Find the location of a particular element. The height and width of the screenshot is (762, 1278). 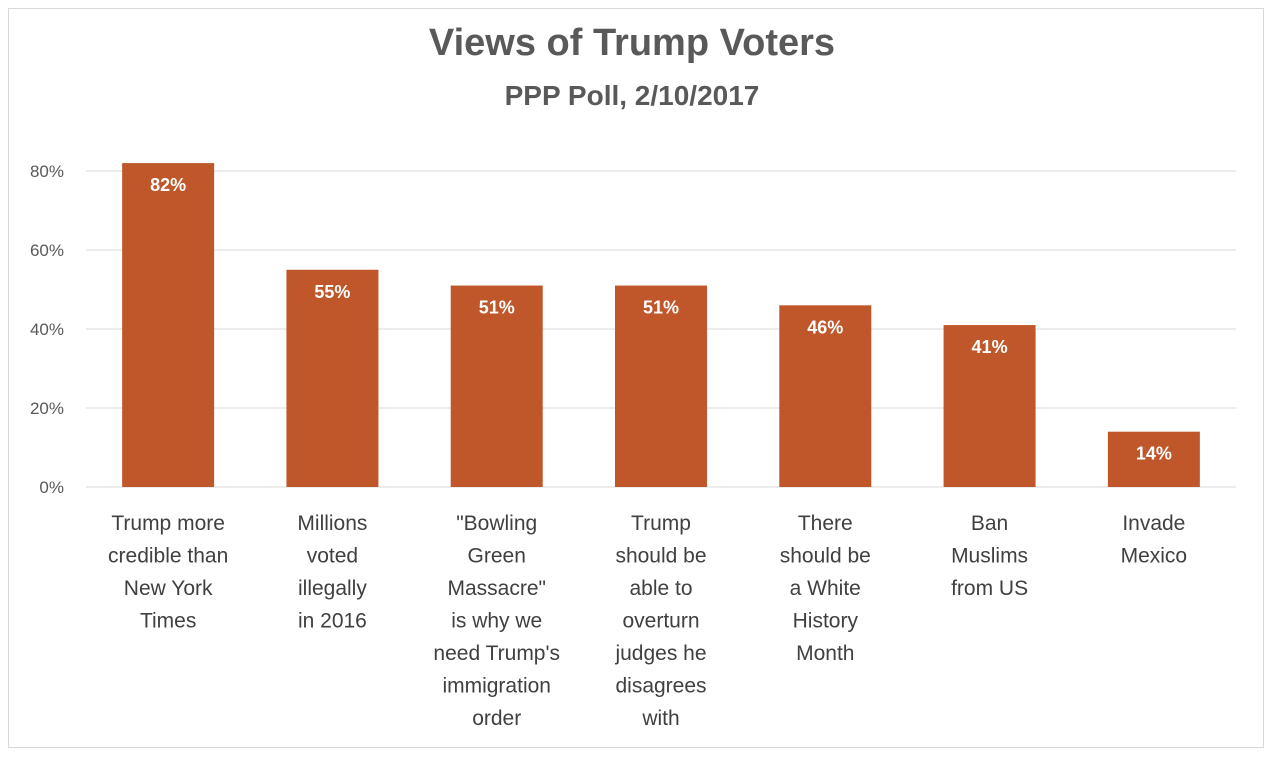

x-category-label: Ban Muslims from US is located at coordinates (989, 556).